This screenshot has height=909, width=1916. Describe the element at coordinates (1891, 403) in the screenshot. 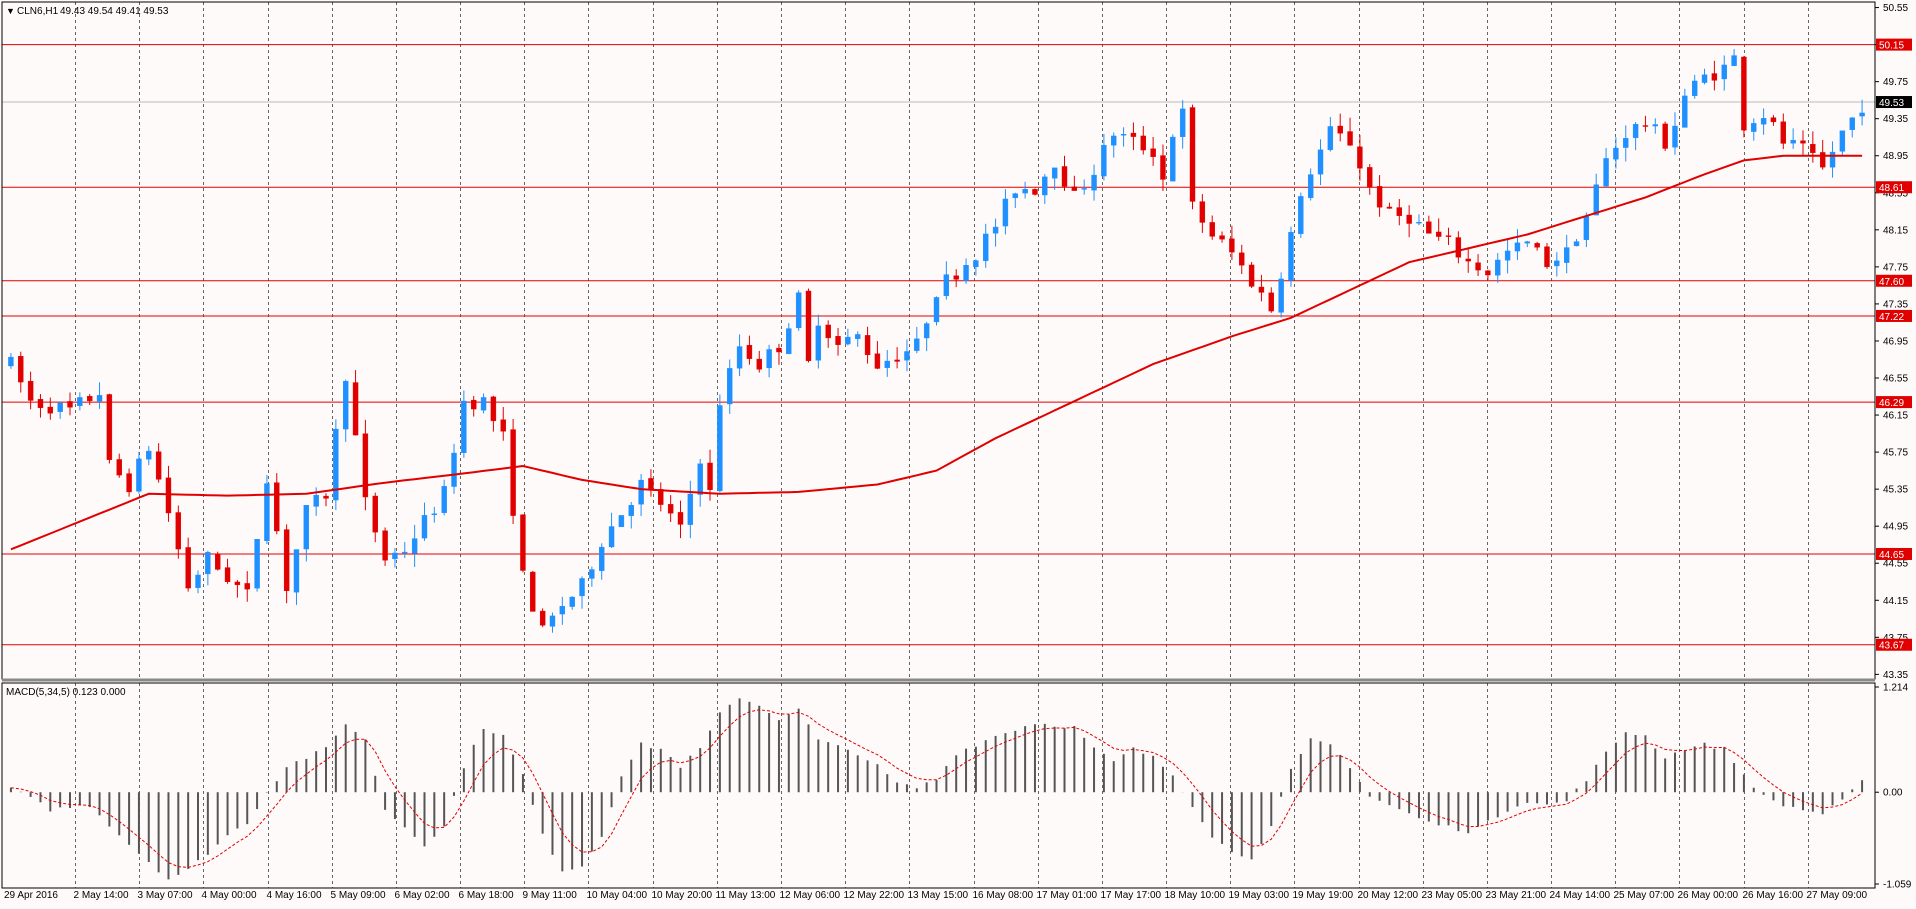

I see `level-tag-label: 46.29` at that location.